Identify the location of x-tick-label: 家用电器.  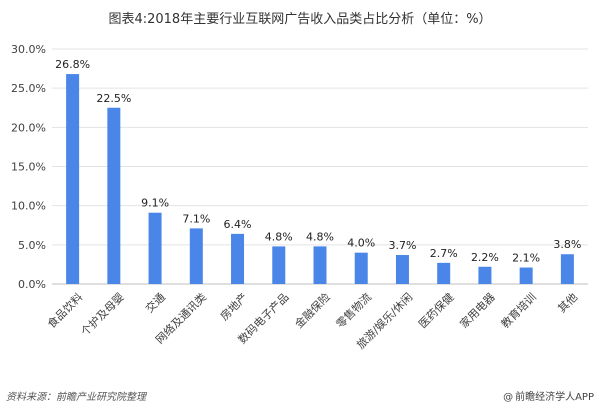
(477, 310).